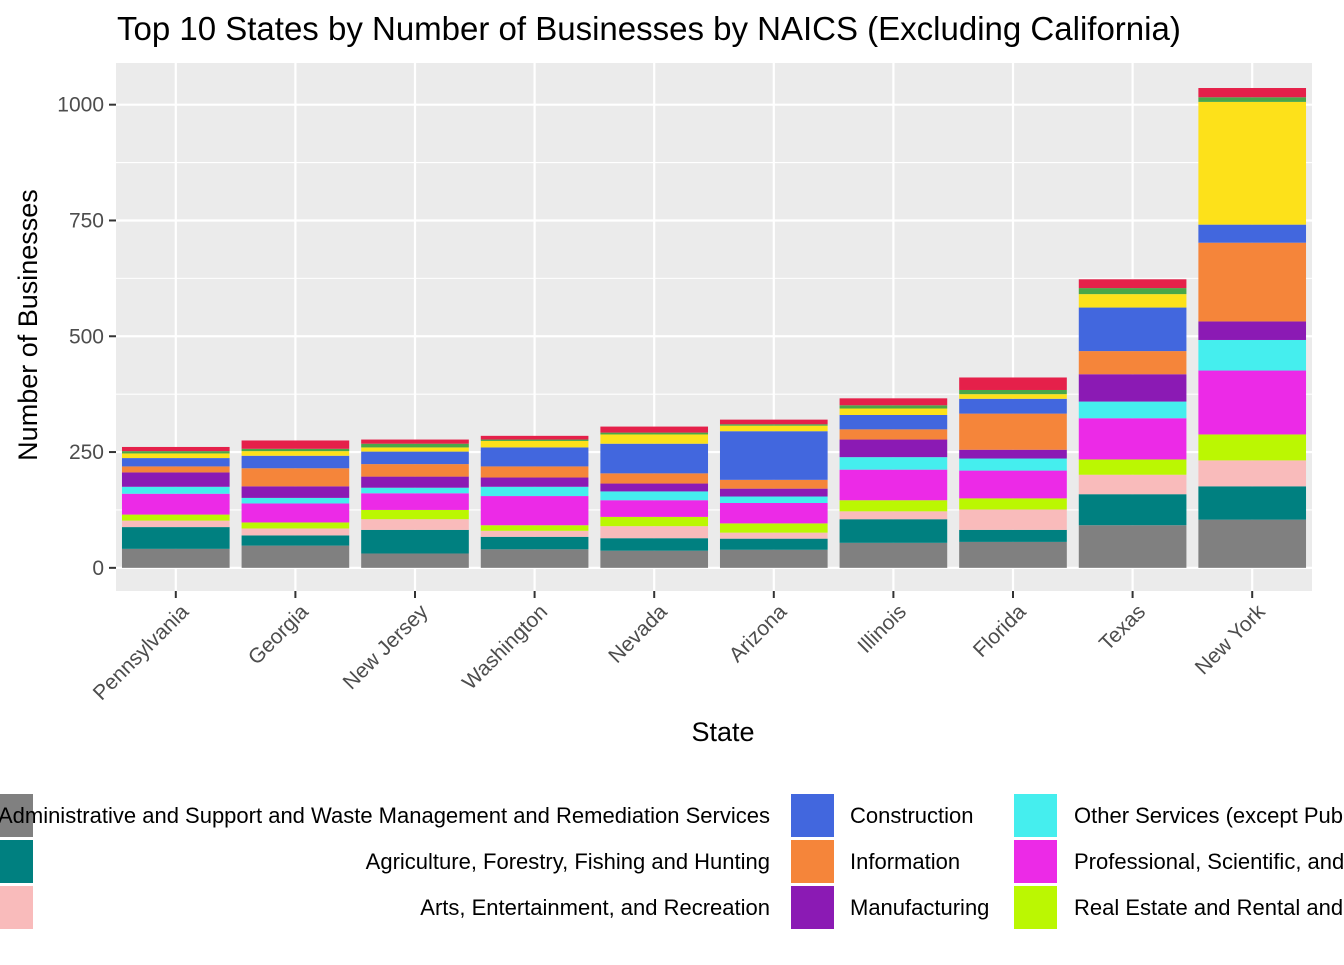  Describe the element at coordinates (80, 105) in the screenshot. I see `y-tick-label: 1000` at that location.